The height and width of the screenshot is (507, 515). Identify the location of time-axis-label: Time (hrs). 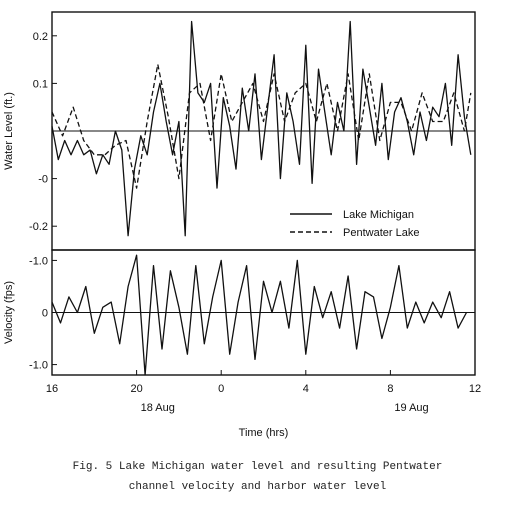
(264, 433).